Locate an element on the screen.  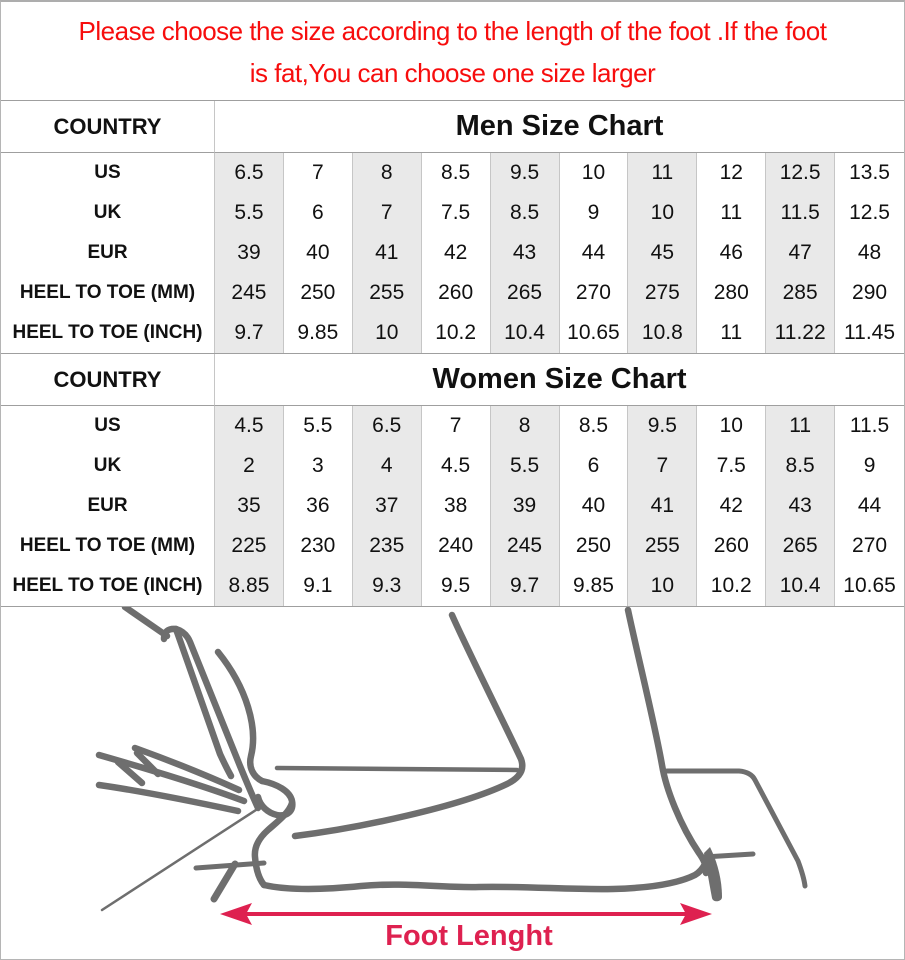
size-cell: 45 is located at coordinates (663, 253).